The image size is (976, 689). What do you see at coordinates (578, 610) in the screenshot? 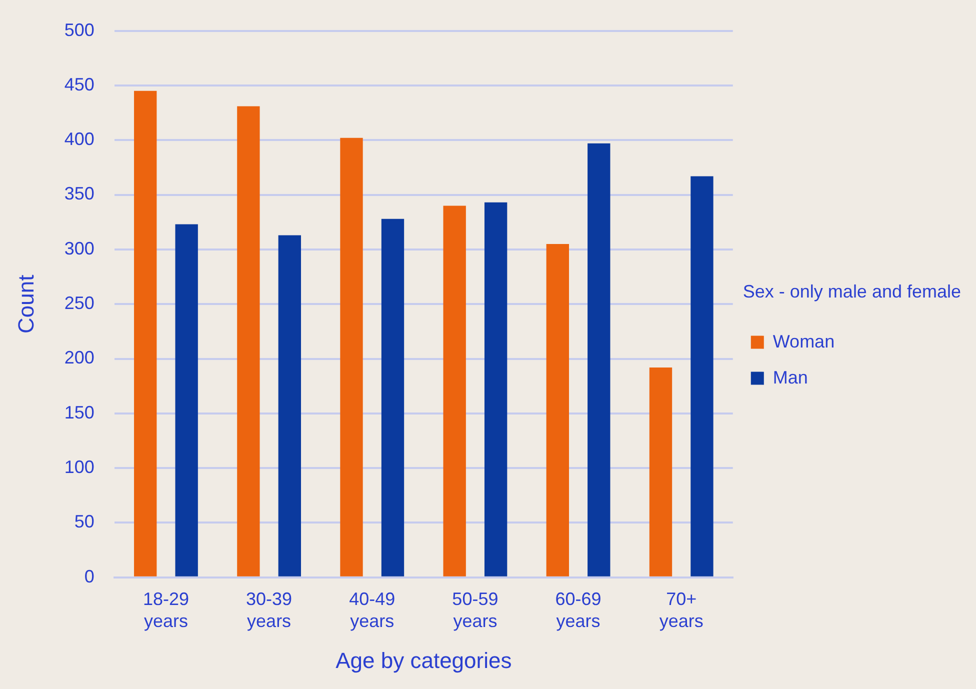
I see `x-tick-label: 60-69 years` at bounding box center [578, 610].